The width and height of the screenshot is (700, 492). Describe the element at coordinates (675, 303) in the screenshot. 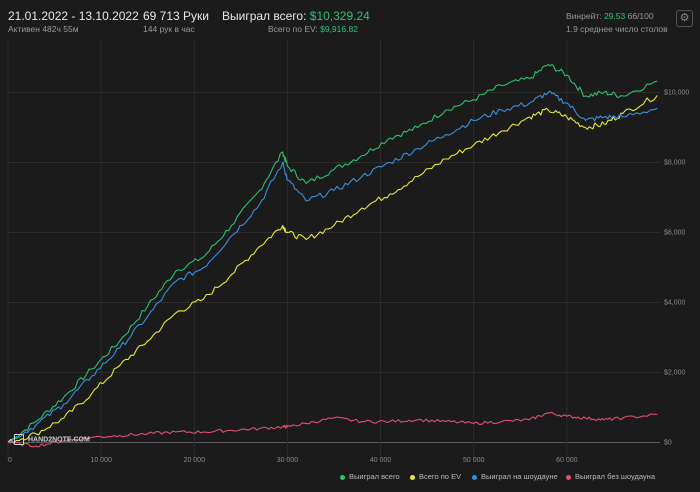

I see `y-tick-label: $4,000` at that location.